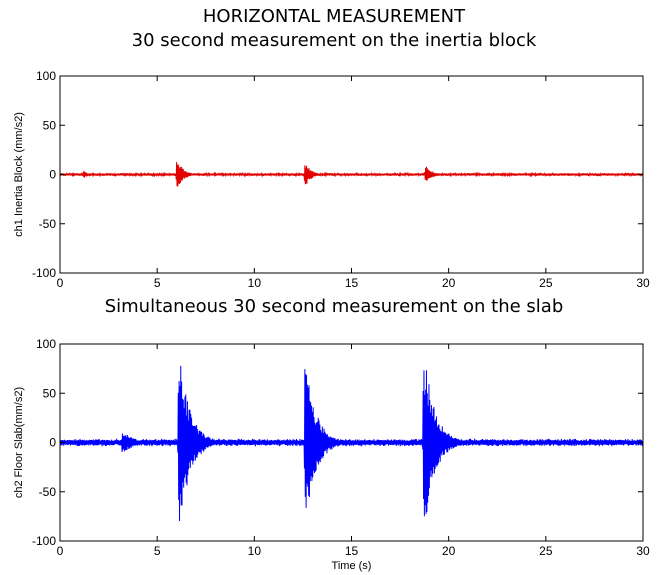  What do you see at coordinates (19, 174) in the screenshot?
I see `y-axis-label: ch1 Inertia Block (mm/s2)` at bounding box center [19, 174].